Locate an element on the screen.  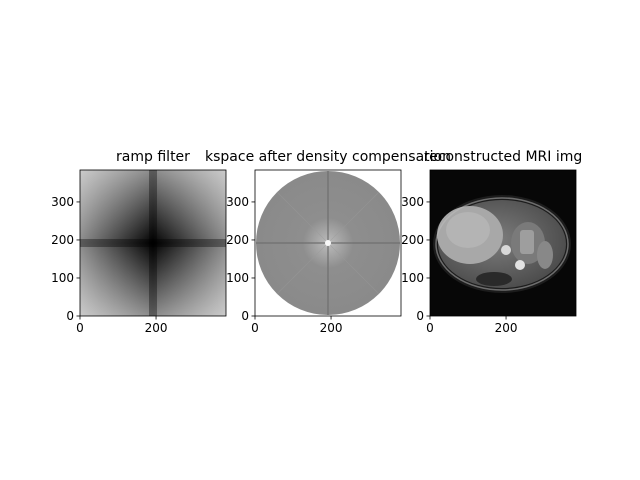
panel-ramp-filter: 0 200 0 100 200 300 ramp filter is located at coordinates (139, 242).